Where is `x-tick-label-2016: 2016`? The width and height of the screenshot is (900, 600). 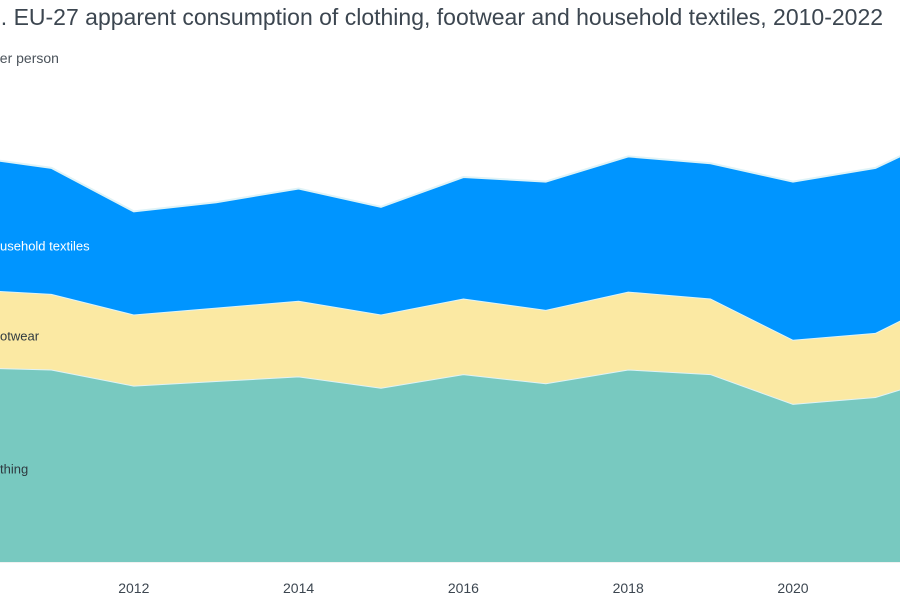 x-tick-label-2016: 2016 is located at coordinates (463, 588).